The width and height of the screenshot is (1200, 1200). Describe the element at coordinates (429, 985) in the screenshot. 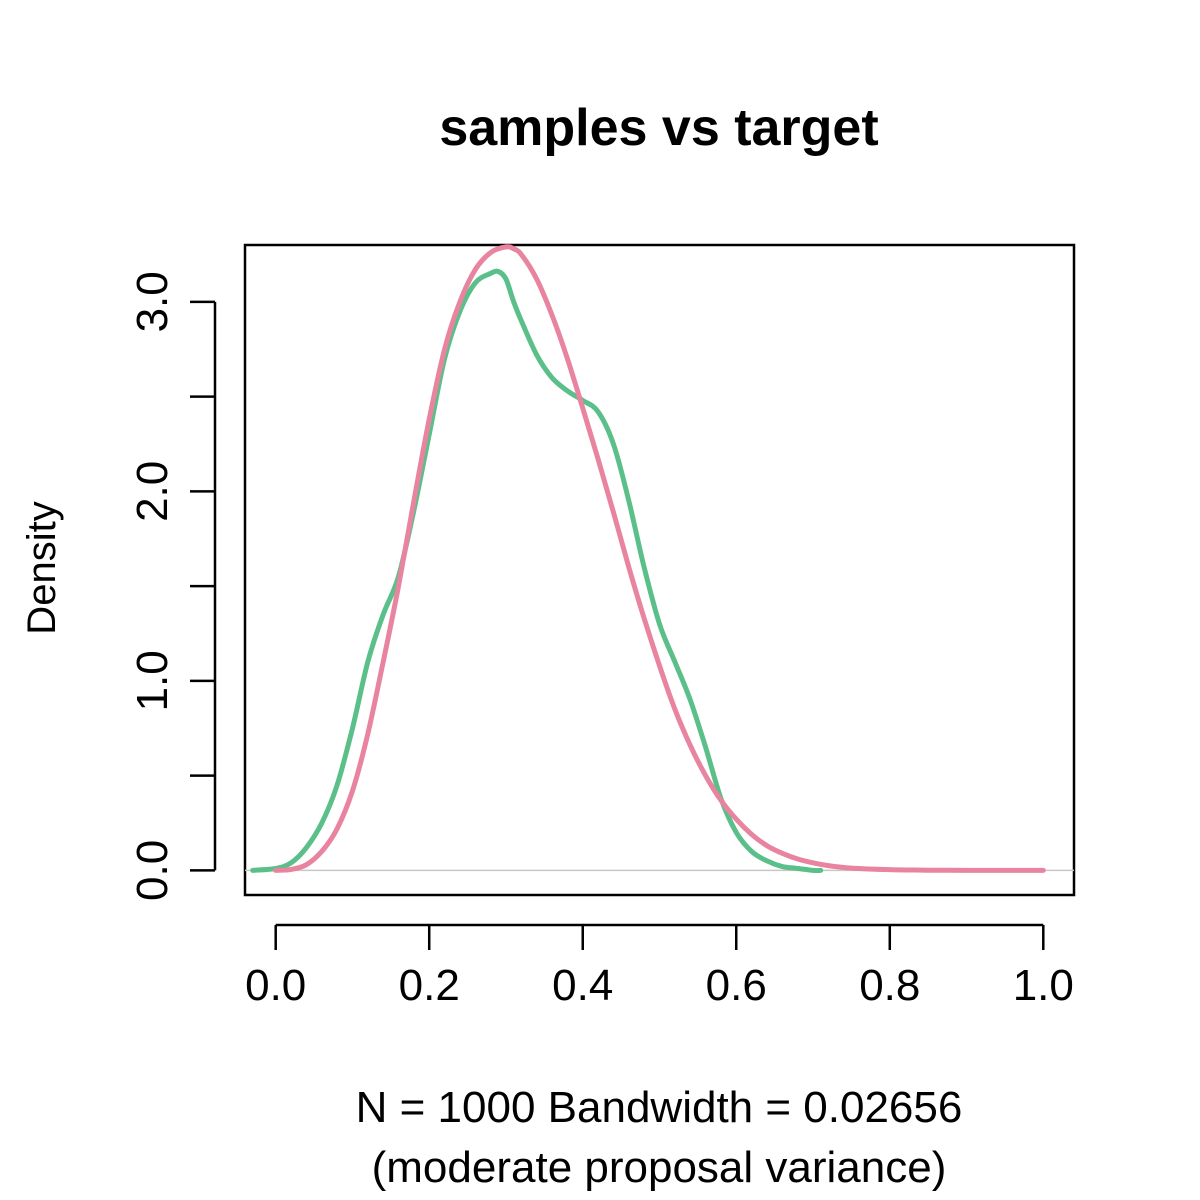

I see `x-tick-label: 0.2` at that location.